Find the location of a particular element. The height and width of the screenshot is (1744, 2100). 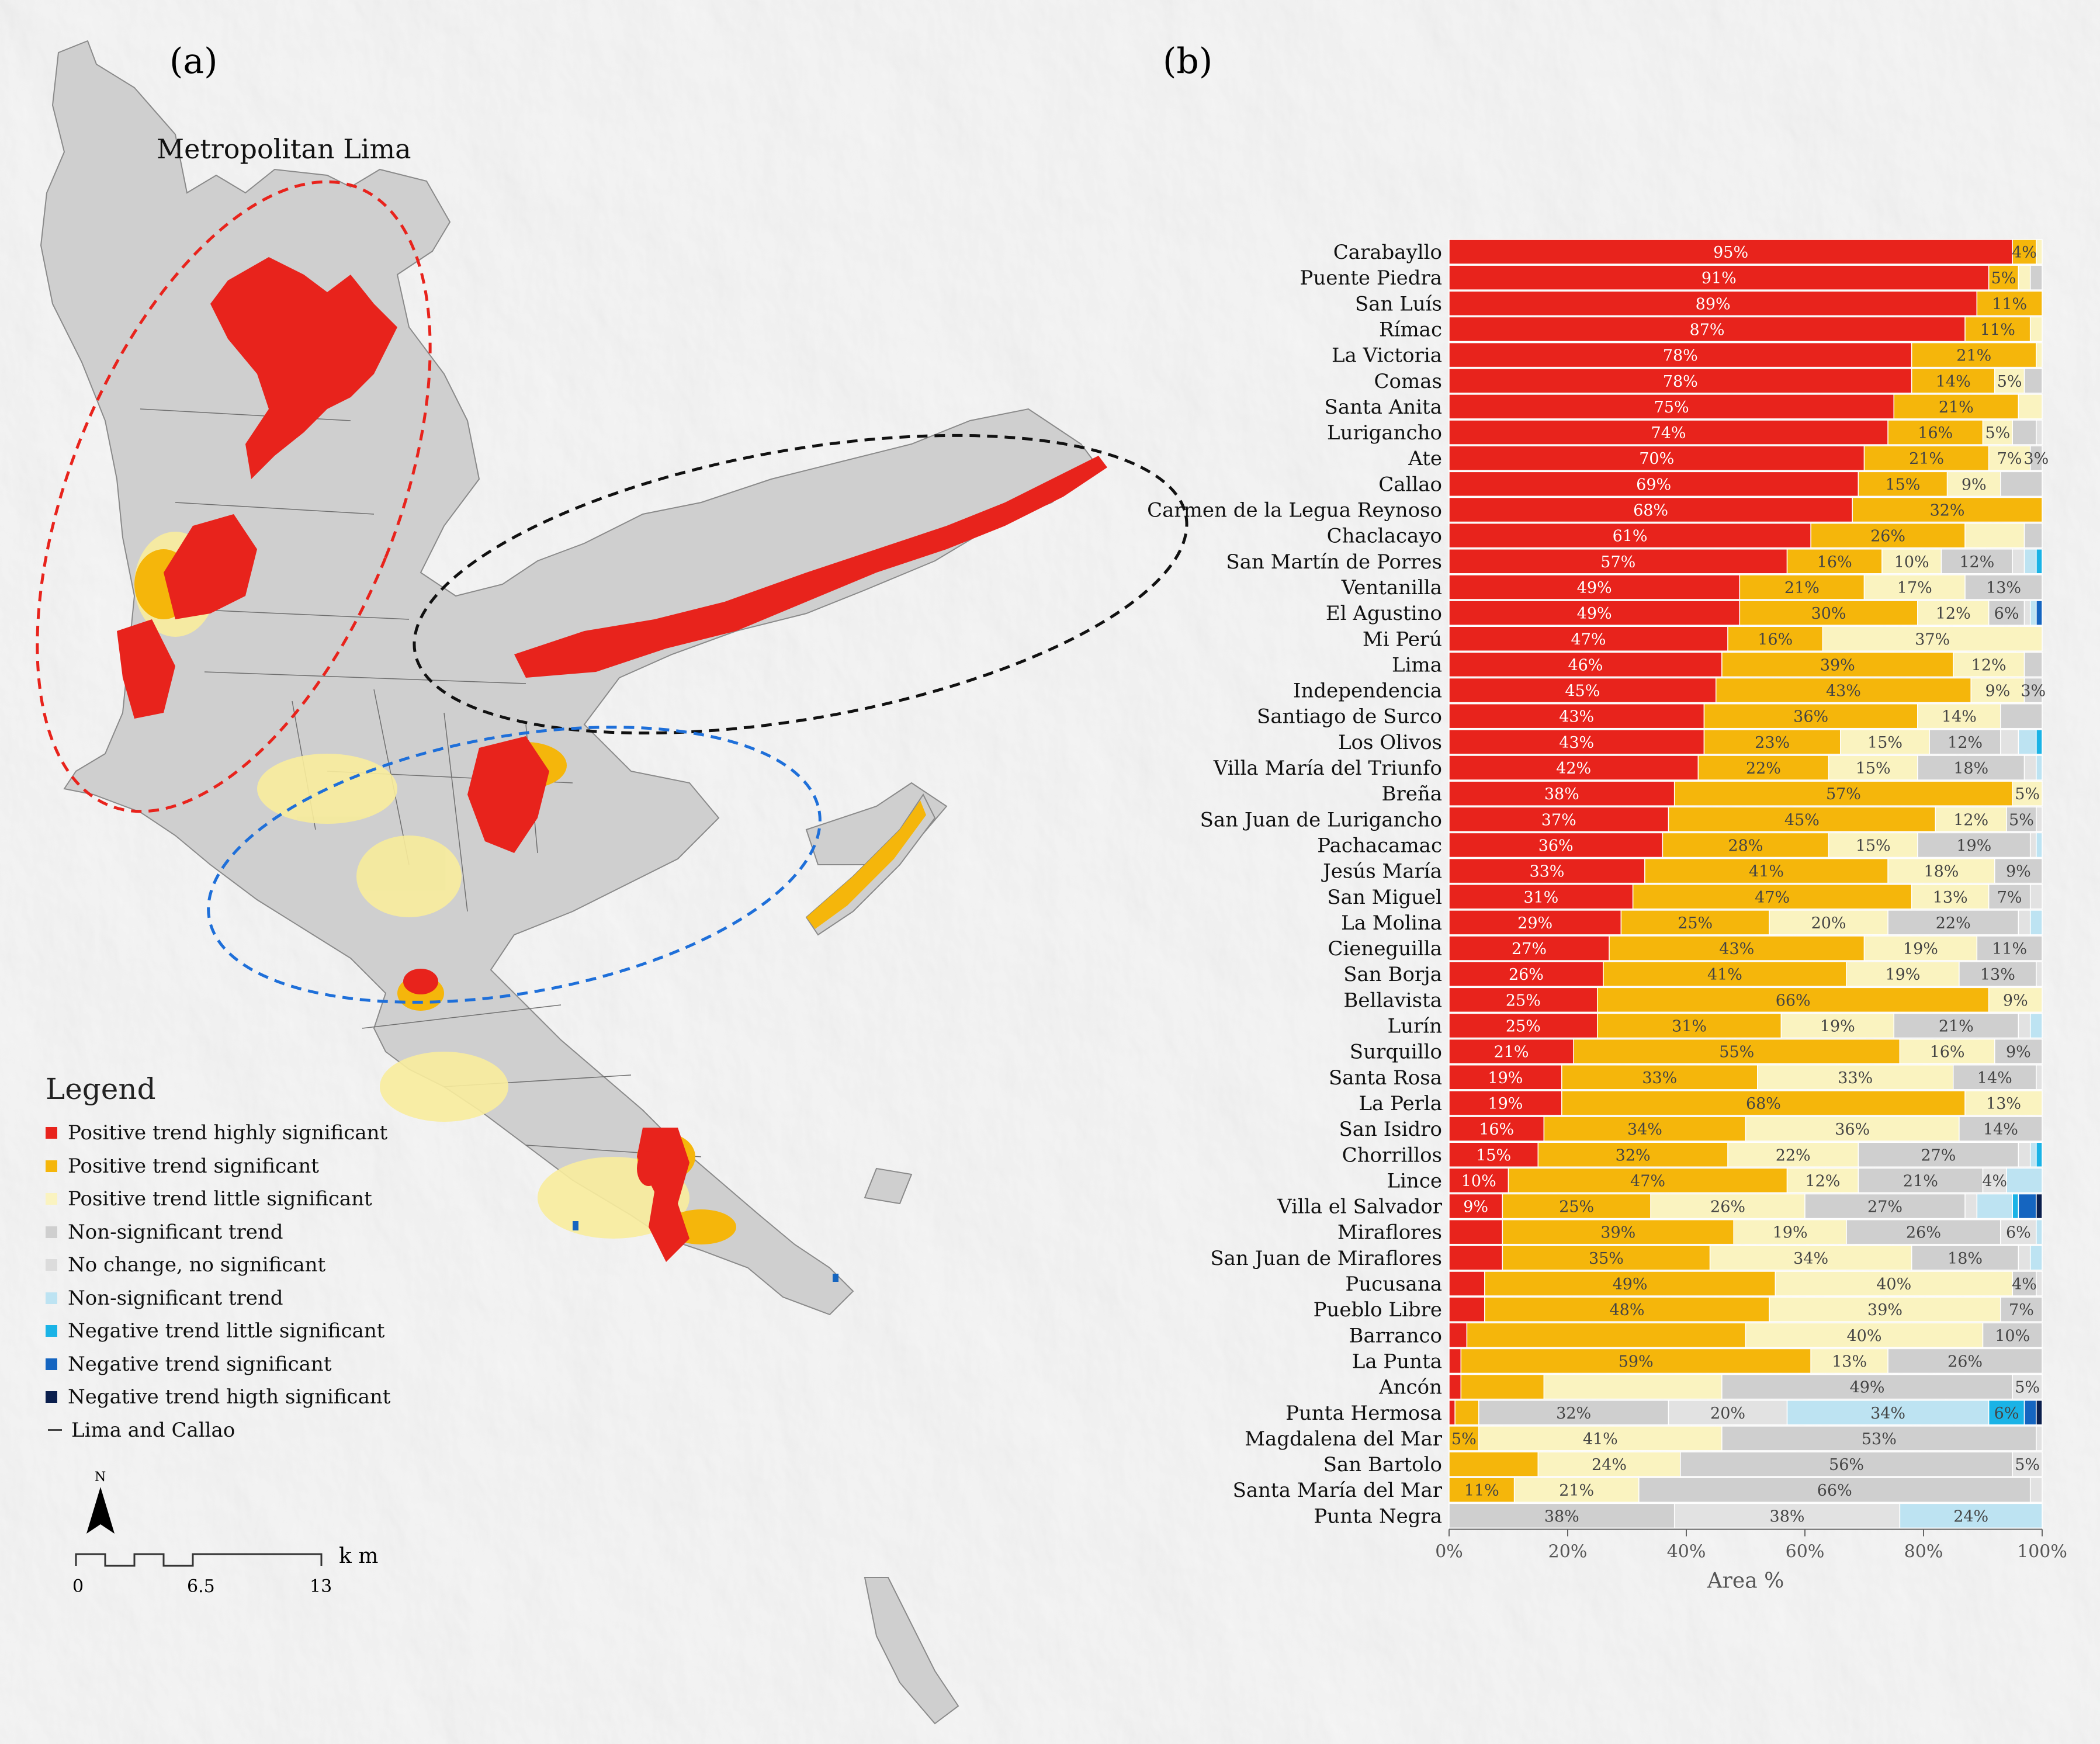

row-label: Santiago de Surco is located at coordinates (1349, 717).